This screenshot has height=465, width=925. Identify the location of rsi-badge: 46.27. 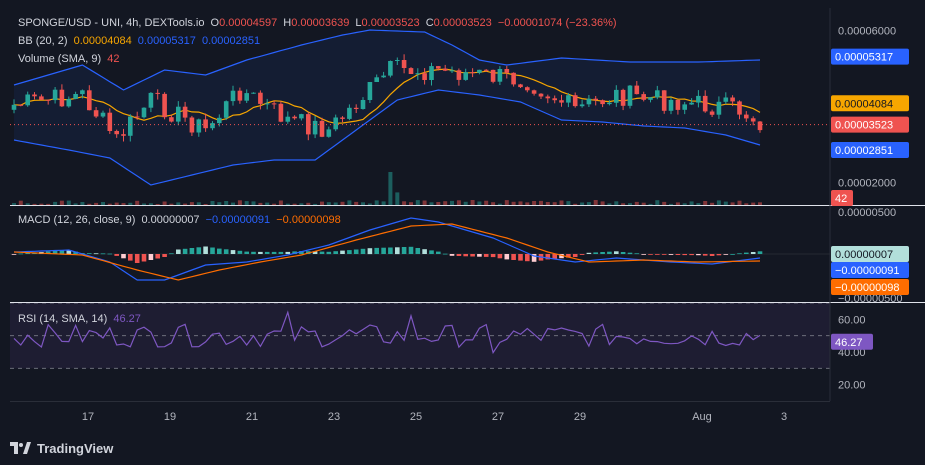
(852, 341).